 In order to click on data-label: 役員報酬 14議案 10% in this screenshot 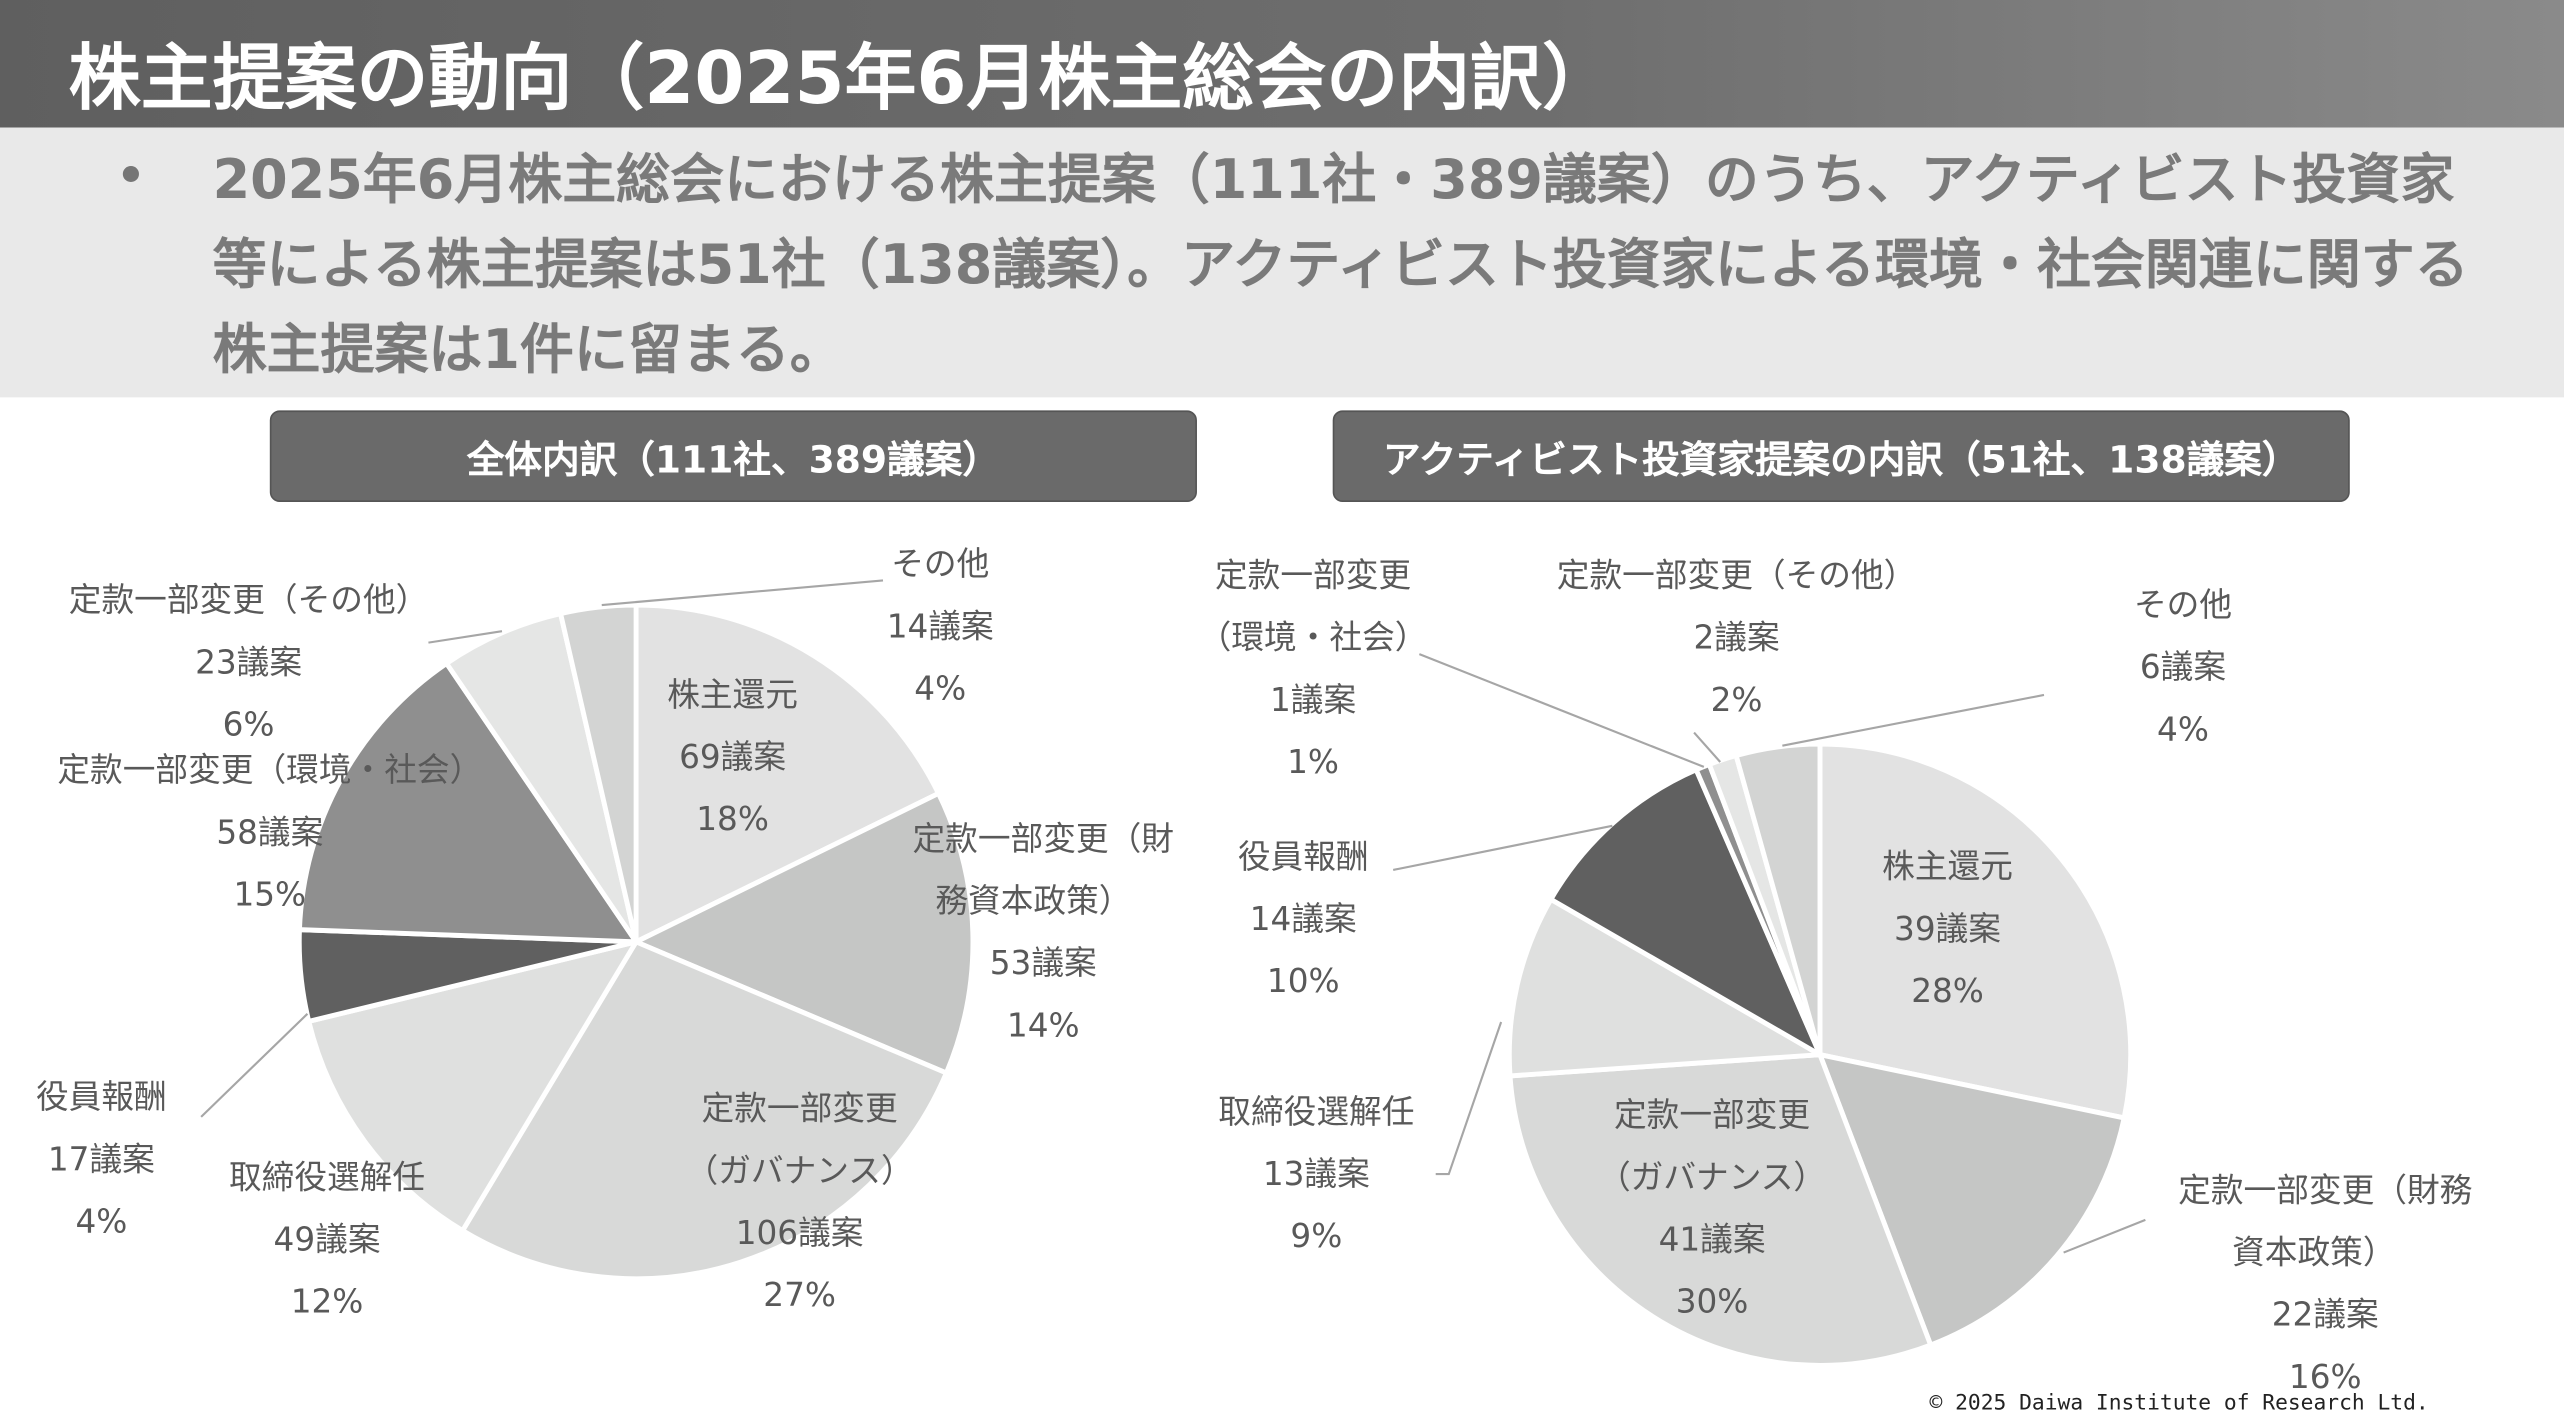, I will do `click(1303, 919)`.